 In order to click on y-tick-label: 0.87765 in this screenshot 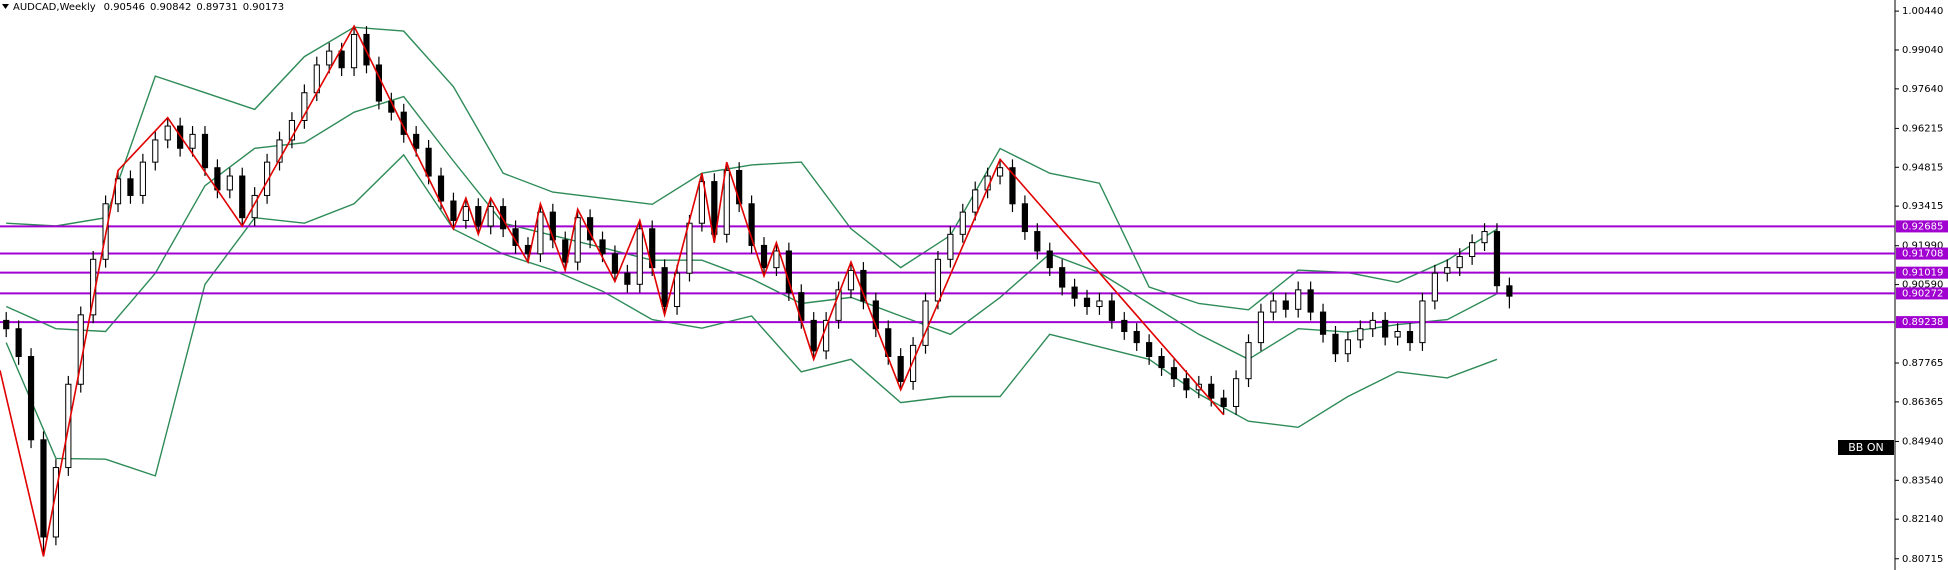, I will do `click(1922, 363)`.